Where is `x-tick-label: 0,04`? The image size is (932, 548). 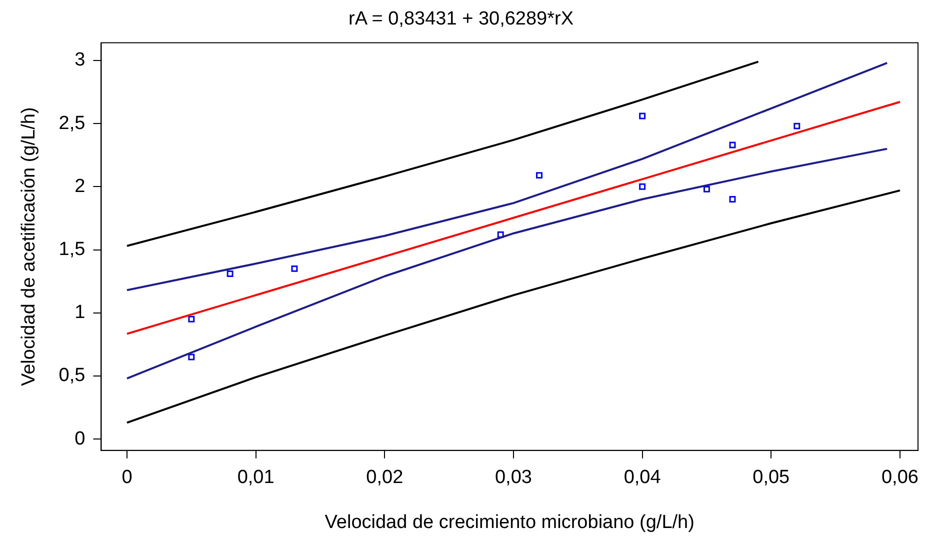
x-tick-label: 0,04 is located at coordinates (643, 477).